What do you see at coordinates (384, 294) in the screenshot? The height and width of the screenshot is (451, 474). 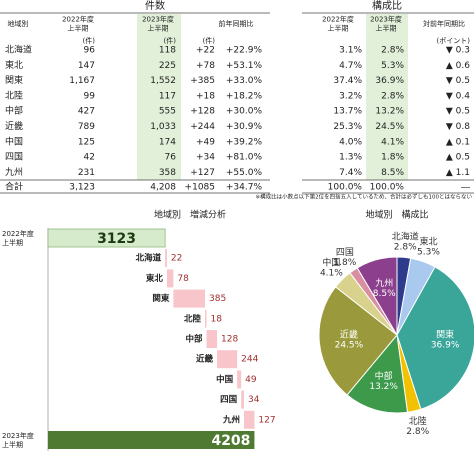 I see `slice-value: 8.5%` at bounding box center [384, 294].